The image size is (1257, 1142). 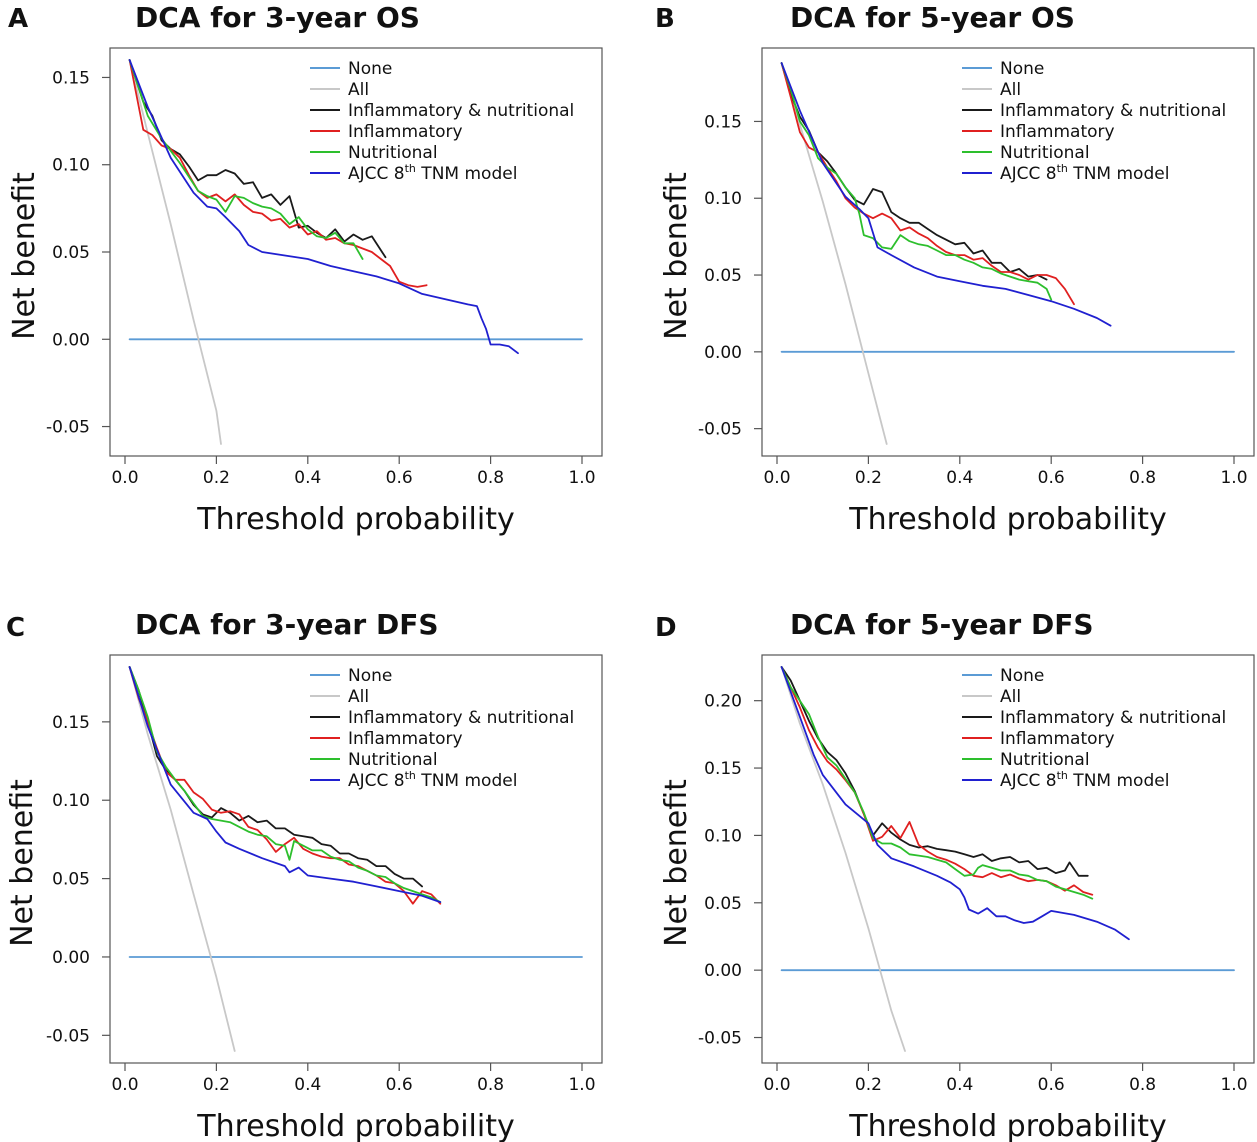 I want to click on panel-letter: B, so click(x=665, y=19).